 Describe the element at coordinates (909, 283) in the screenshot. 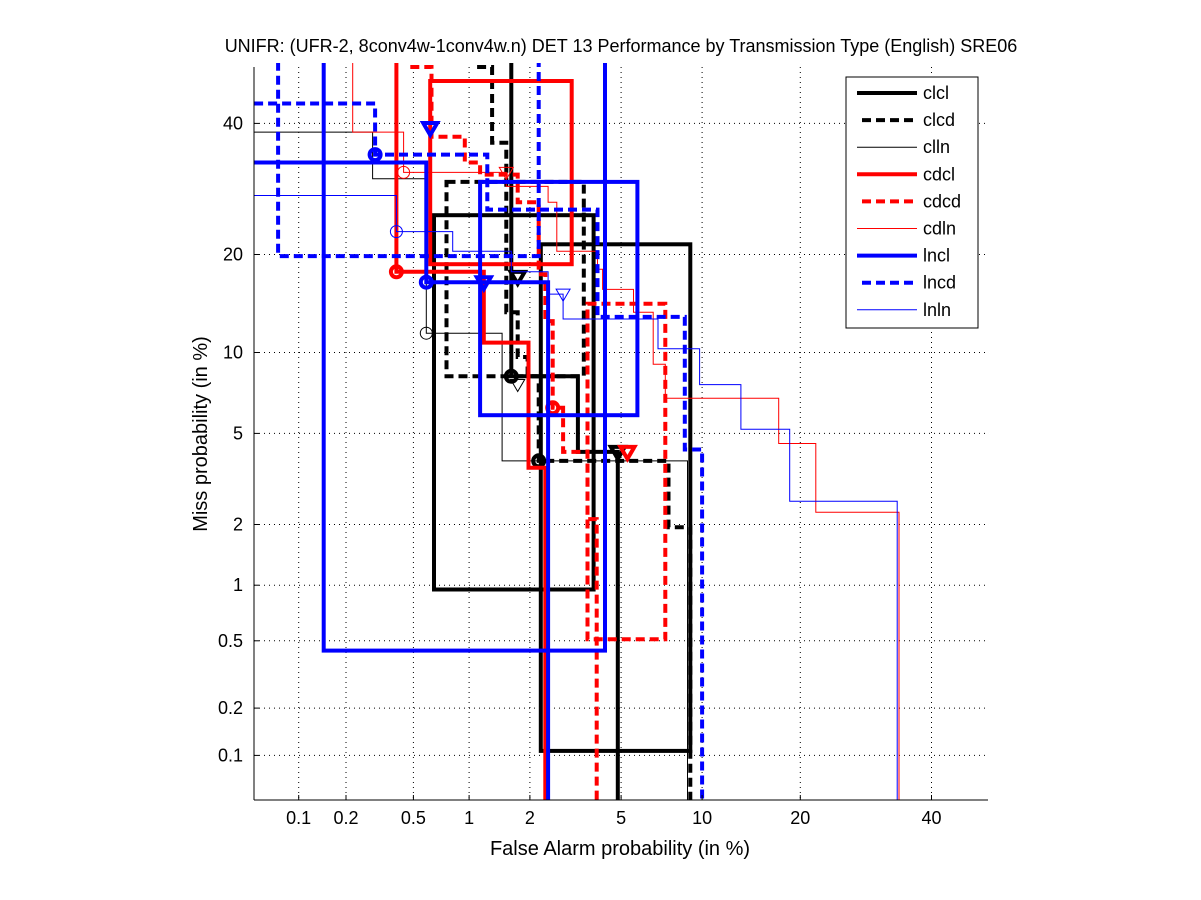

I see `legend-entry-lncd: lncd` at that location.